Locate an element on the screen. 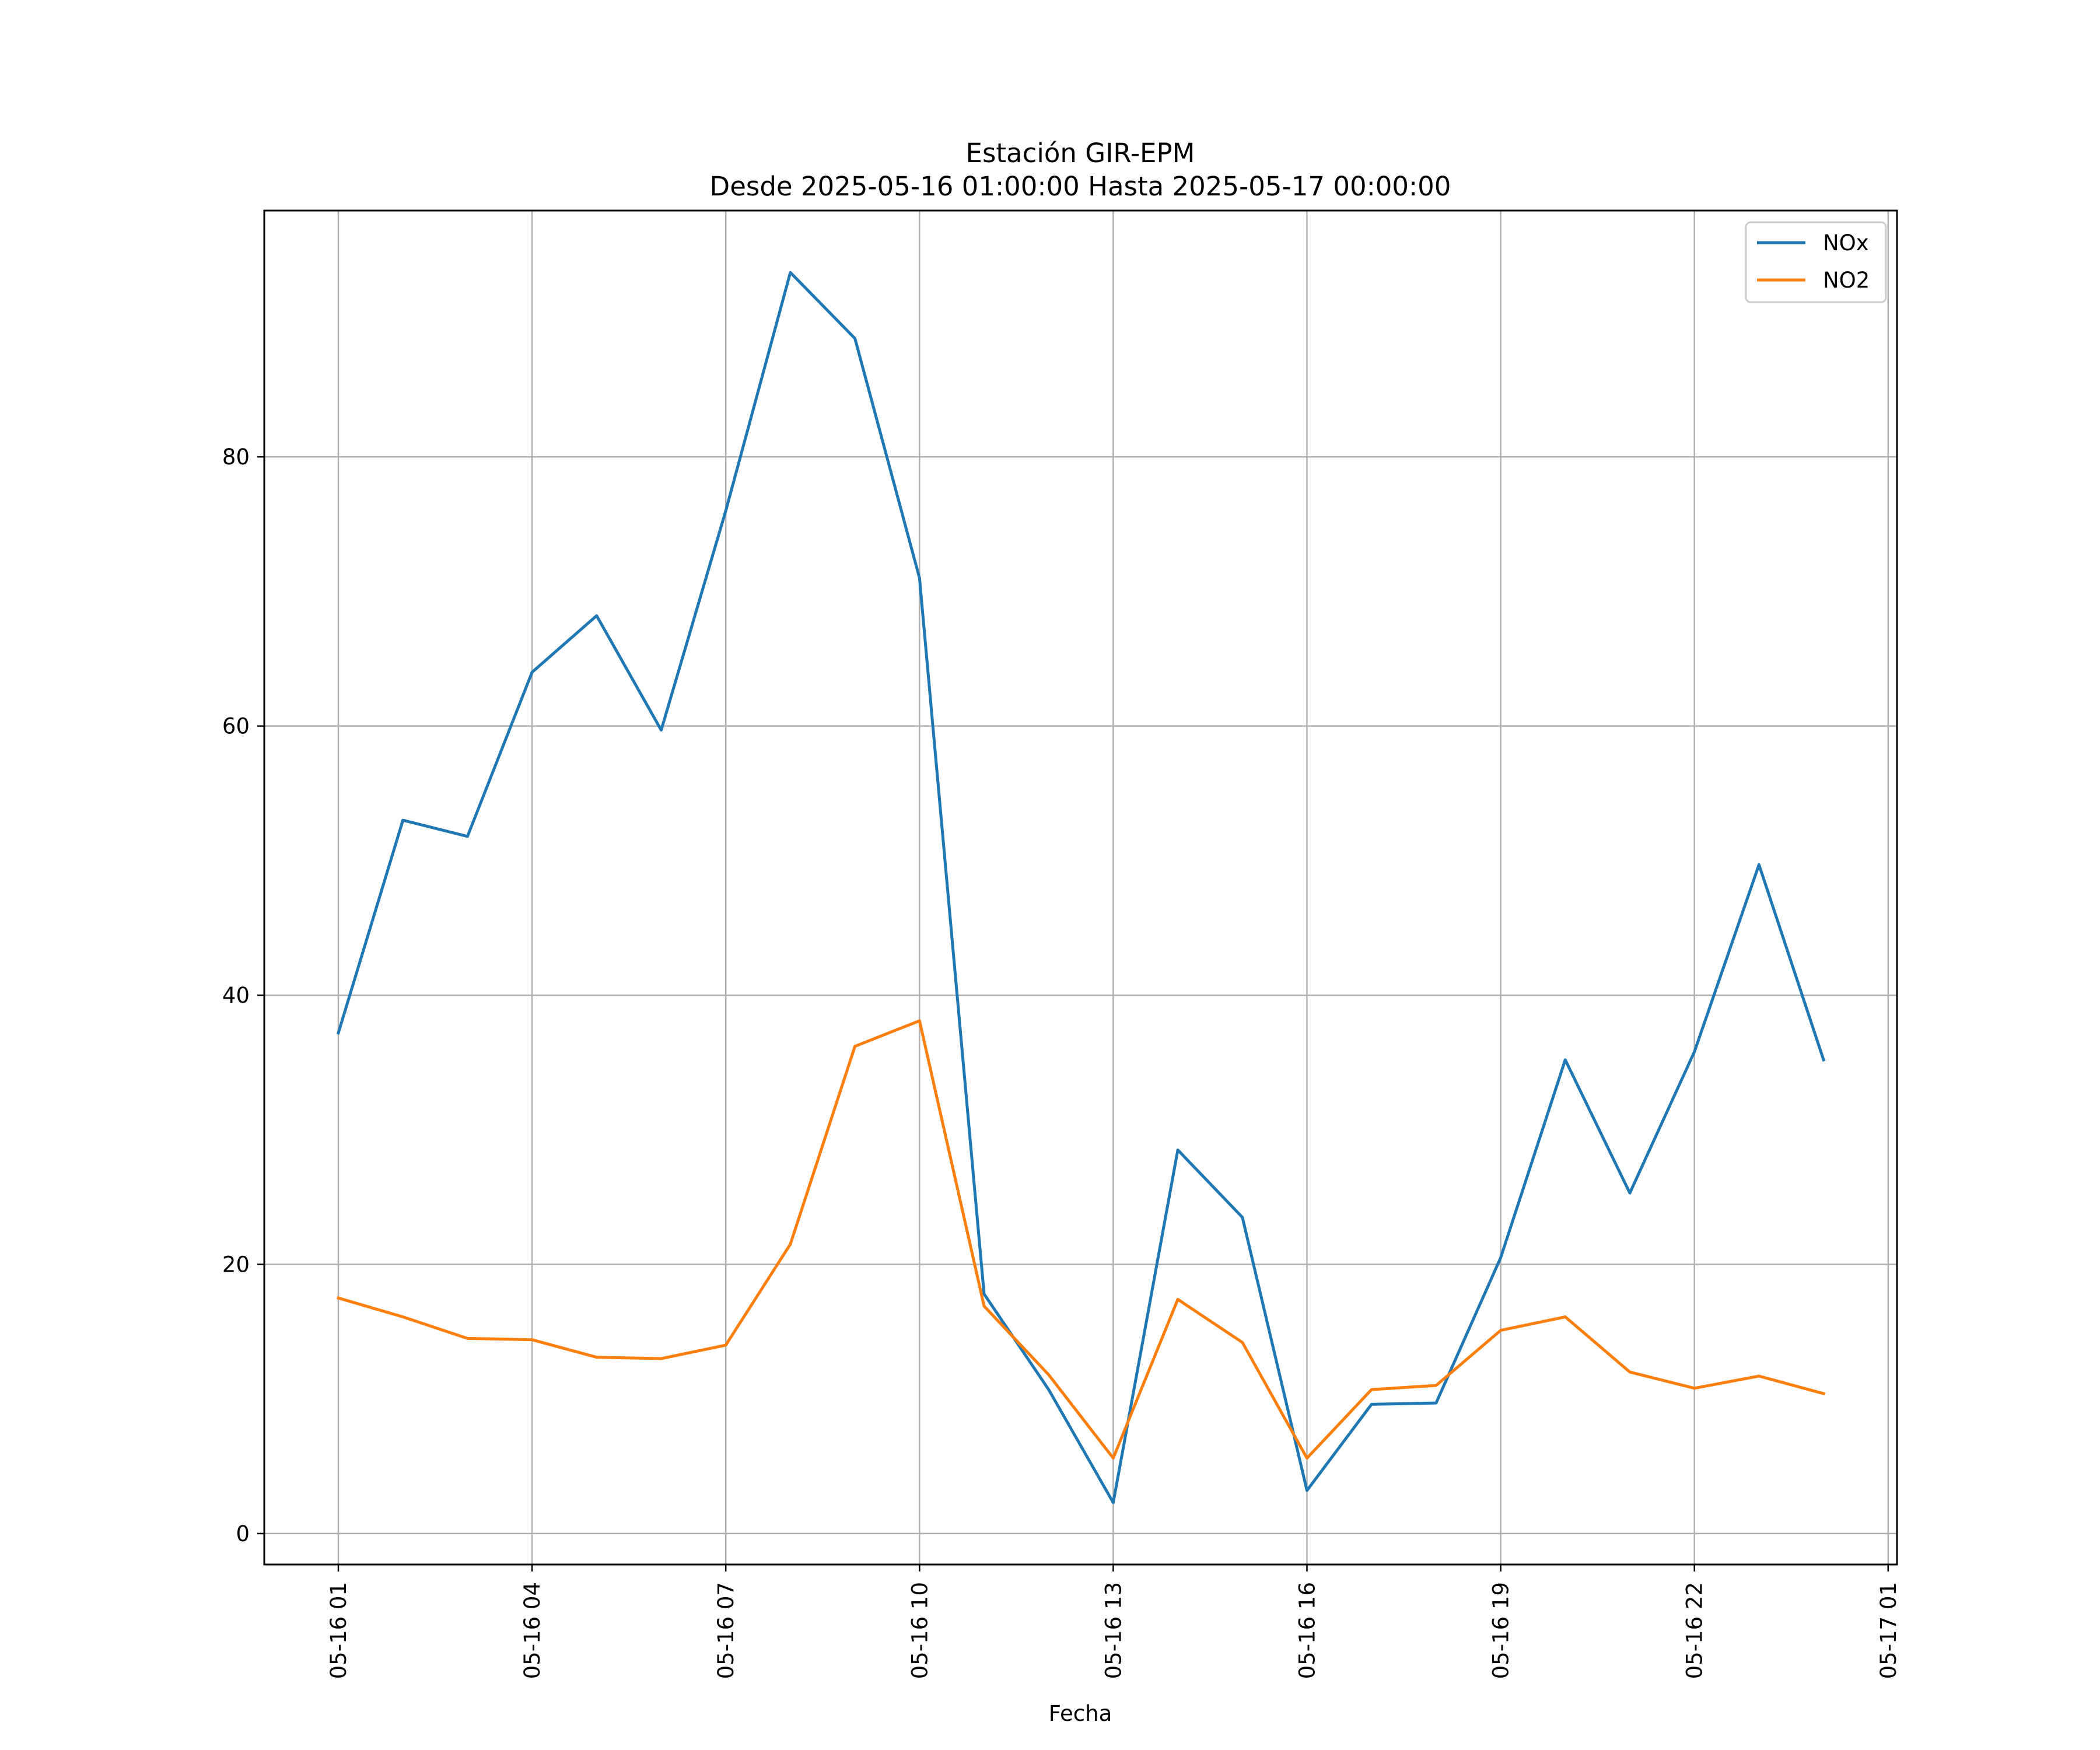  x-tick-label: 05-16 22 is located at coordinates (1694, 1630).